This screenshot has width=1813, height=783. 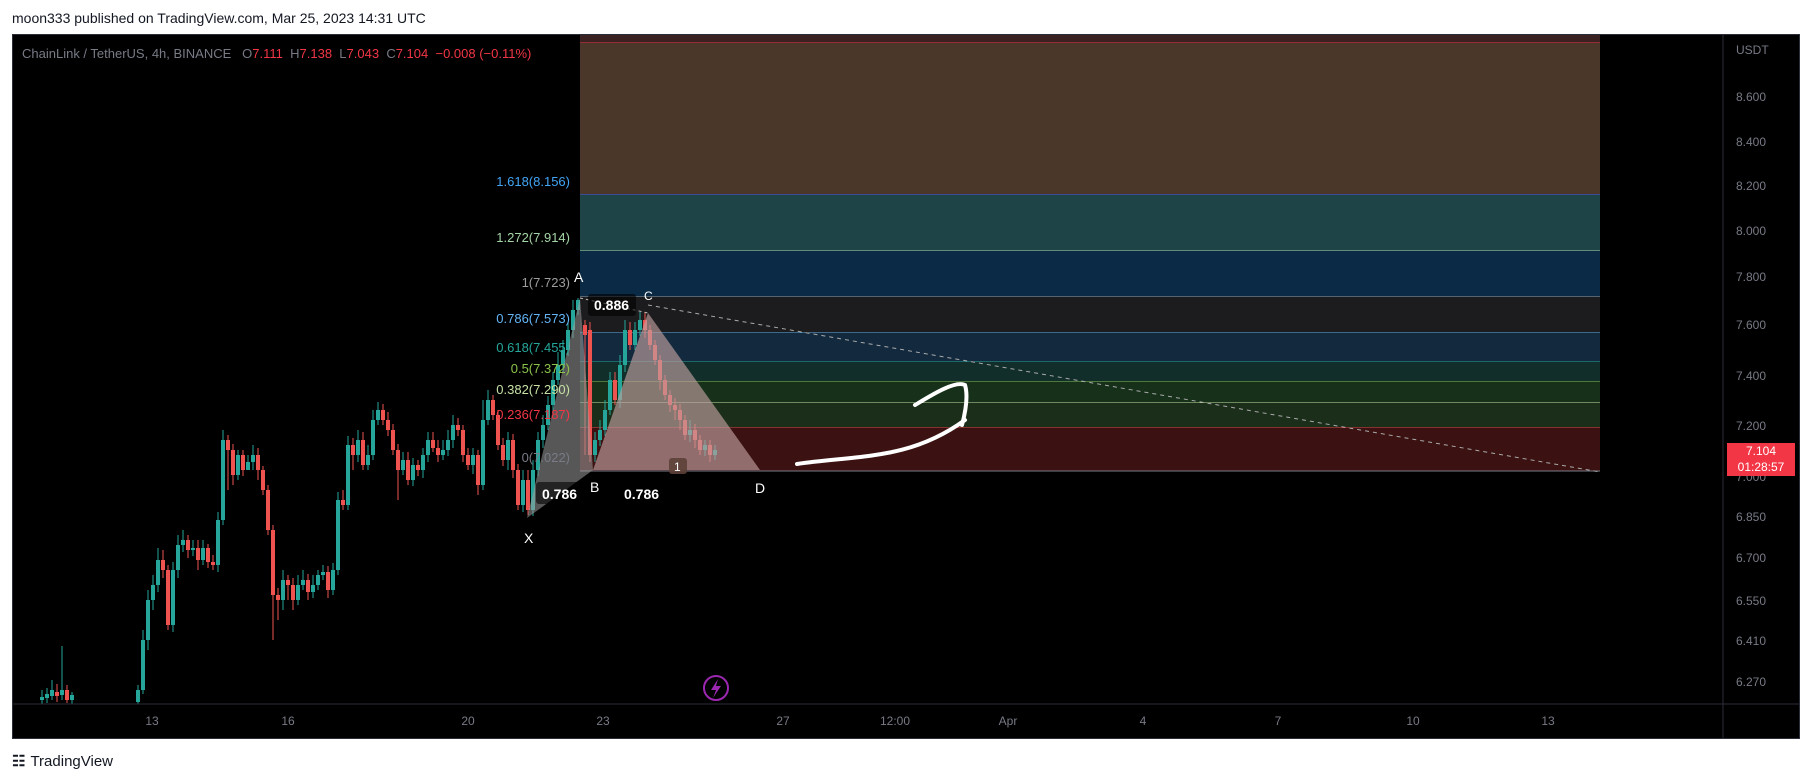 What do you see at coordinates (1751, 277) in the screenshot?
I see `price-tick: 7.800` at bounding box center [1751, 277].